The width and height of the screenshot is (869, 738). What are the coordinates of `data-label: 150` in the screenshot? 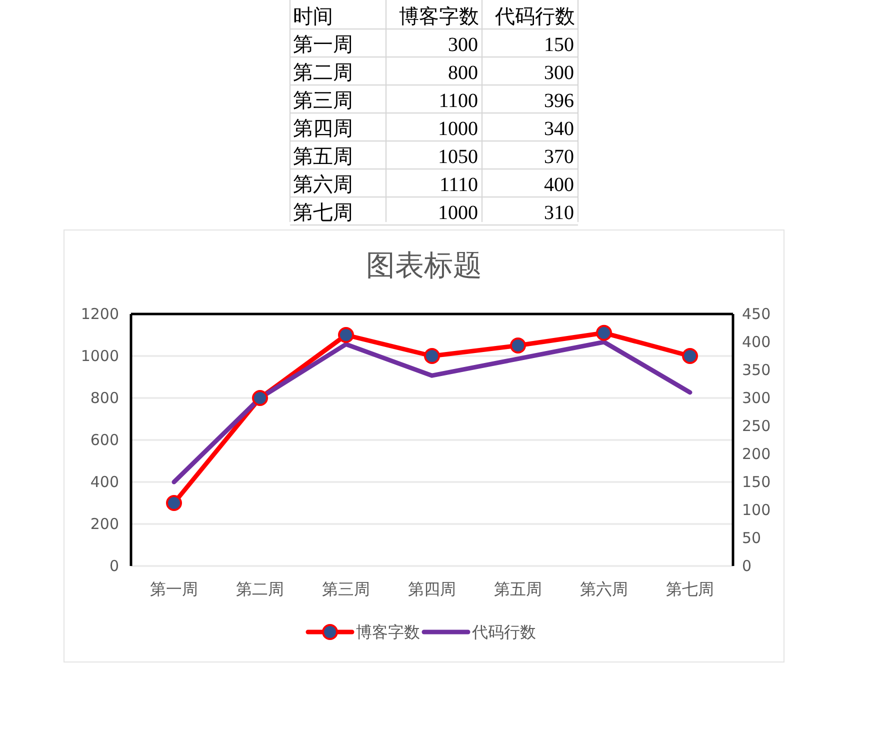 It's located at (559, 45).